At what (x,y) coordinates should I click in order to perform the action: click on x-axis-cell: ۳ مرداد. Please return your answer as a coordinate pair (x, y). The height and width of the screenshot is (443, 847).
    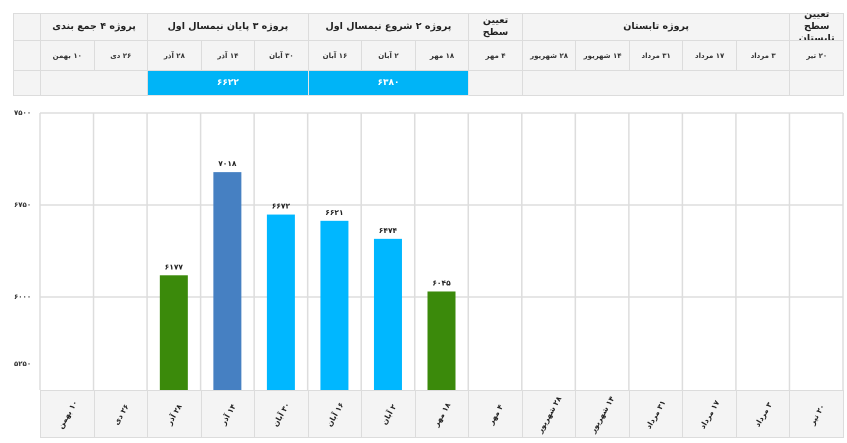
    Looking at the image, I should click on (763, 414).